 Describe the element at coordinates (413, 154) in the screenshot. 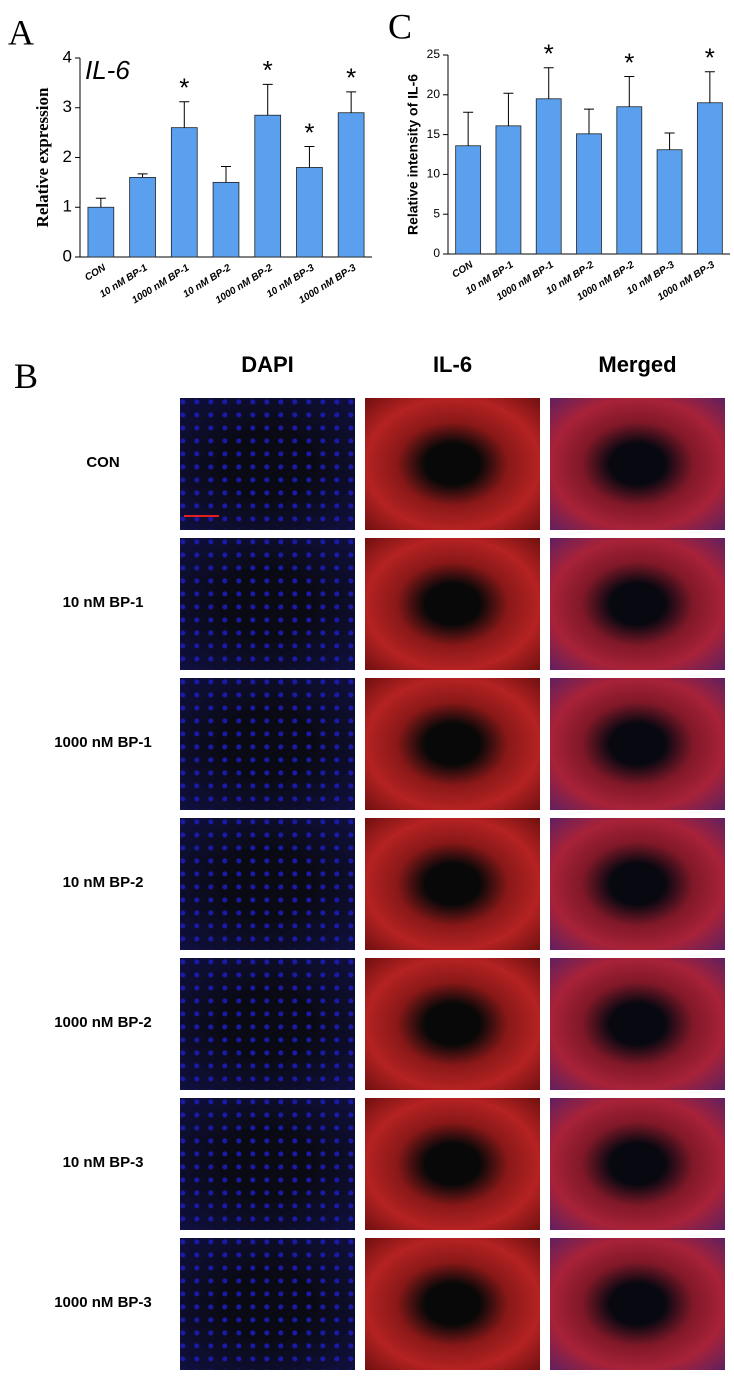

I see `y-axis-label: Relative intensity of IL-6` at that location.